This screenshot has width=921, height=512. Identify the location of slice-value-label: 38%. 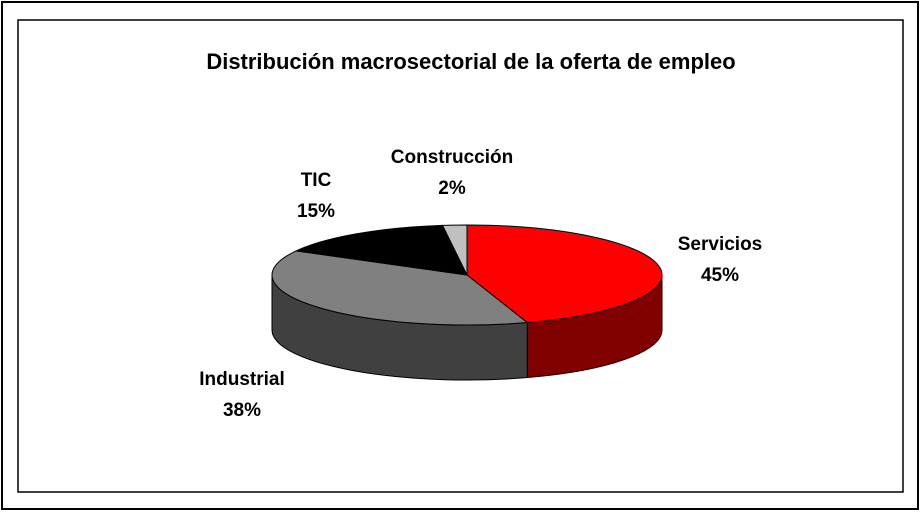
(242, 410).